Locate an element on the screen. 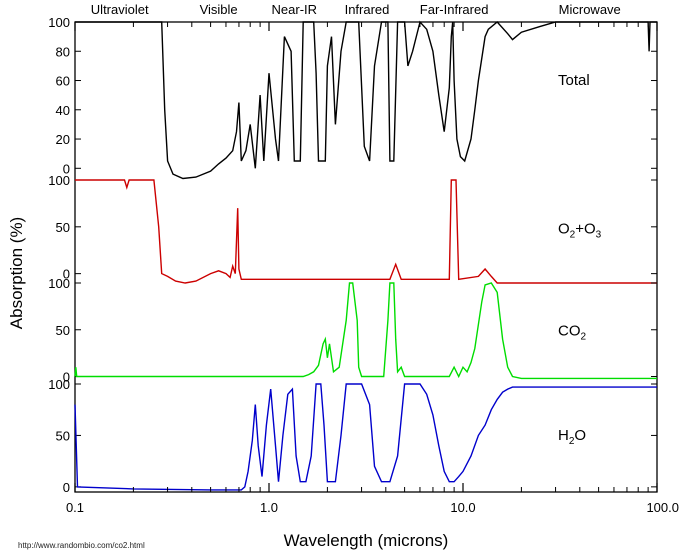 This screenshot has width=680, height=553. y-tick-label: 60 is located at coordinates (63, 81).